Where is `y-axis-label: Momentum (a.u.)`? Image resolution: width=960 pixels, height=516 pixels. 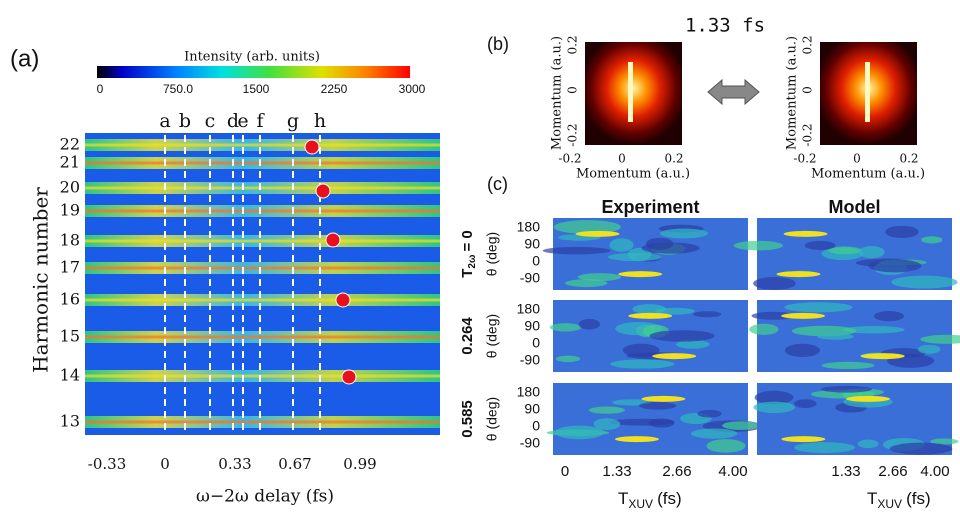 y-axis-label: Momentum (a.u.) is located at coordinates (557, 93).